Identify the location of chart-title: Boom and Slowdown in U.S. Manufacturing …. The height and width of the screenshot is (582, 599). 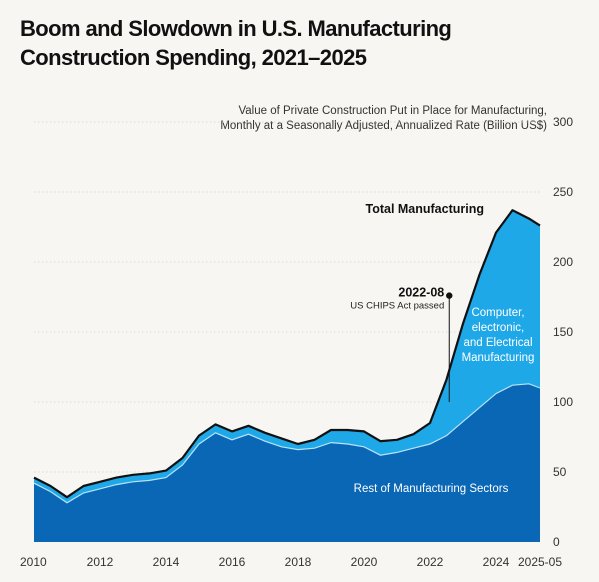
(236, 43).